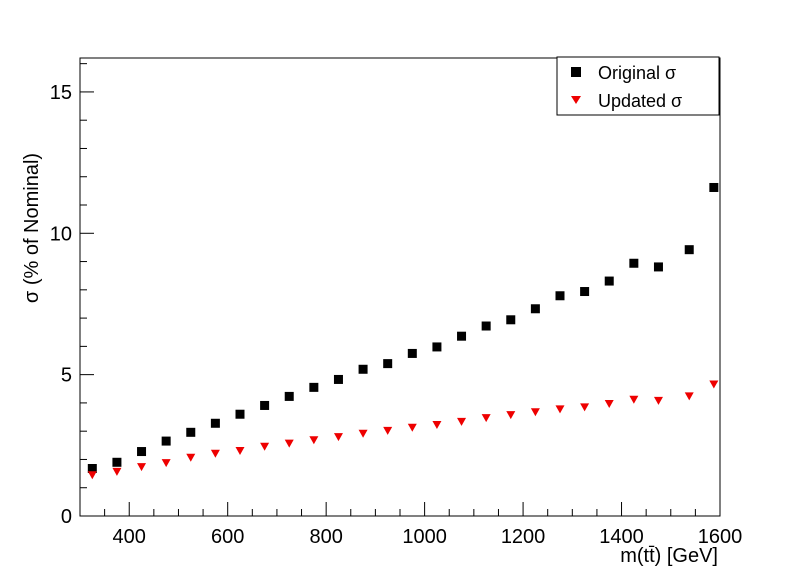 Image resolution: width=798 pixels, height=575 pixels. I want to click on y-axis: 0 5 10 15, so click(72, 295).